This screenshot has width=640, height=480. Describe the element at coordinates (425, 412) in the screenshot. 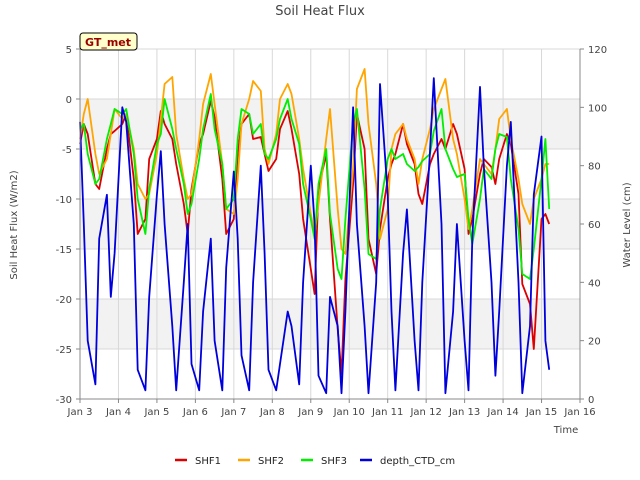

I see `x-tick-label: Jan 12` at that location.